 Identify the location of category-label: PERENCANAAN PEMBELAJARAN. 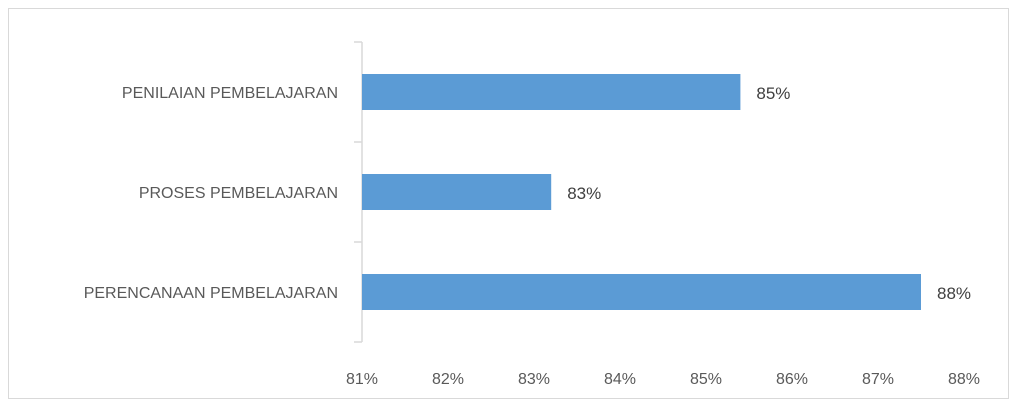
(211, 293).